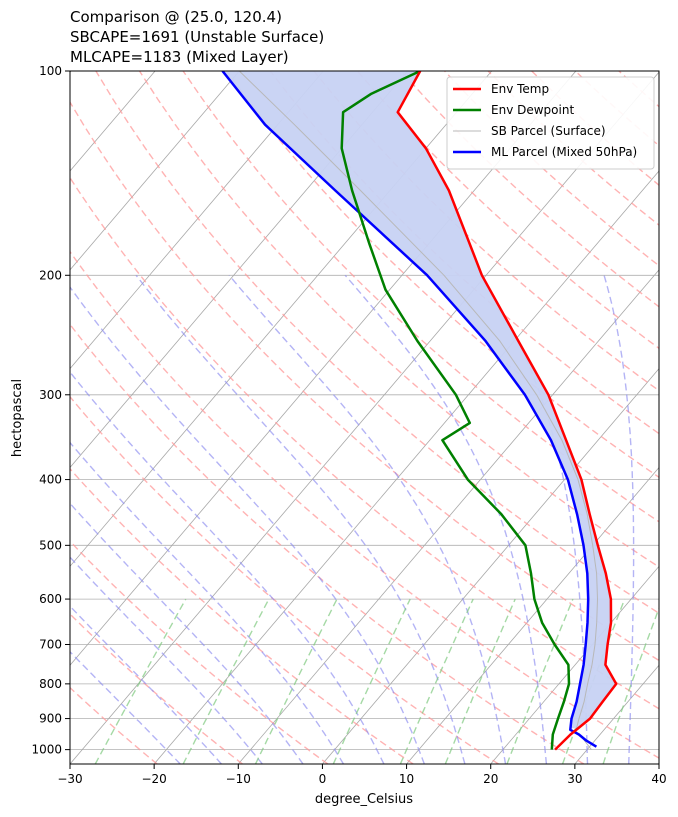 The image size is (678, 817). What do you see at coordinates (17, 418) in the screenshot?
I see `y-axis-label: hectopascal` at bounding box center [17, 418].